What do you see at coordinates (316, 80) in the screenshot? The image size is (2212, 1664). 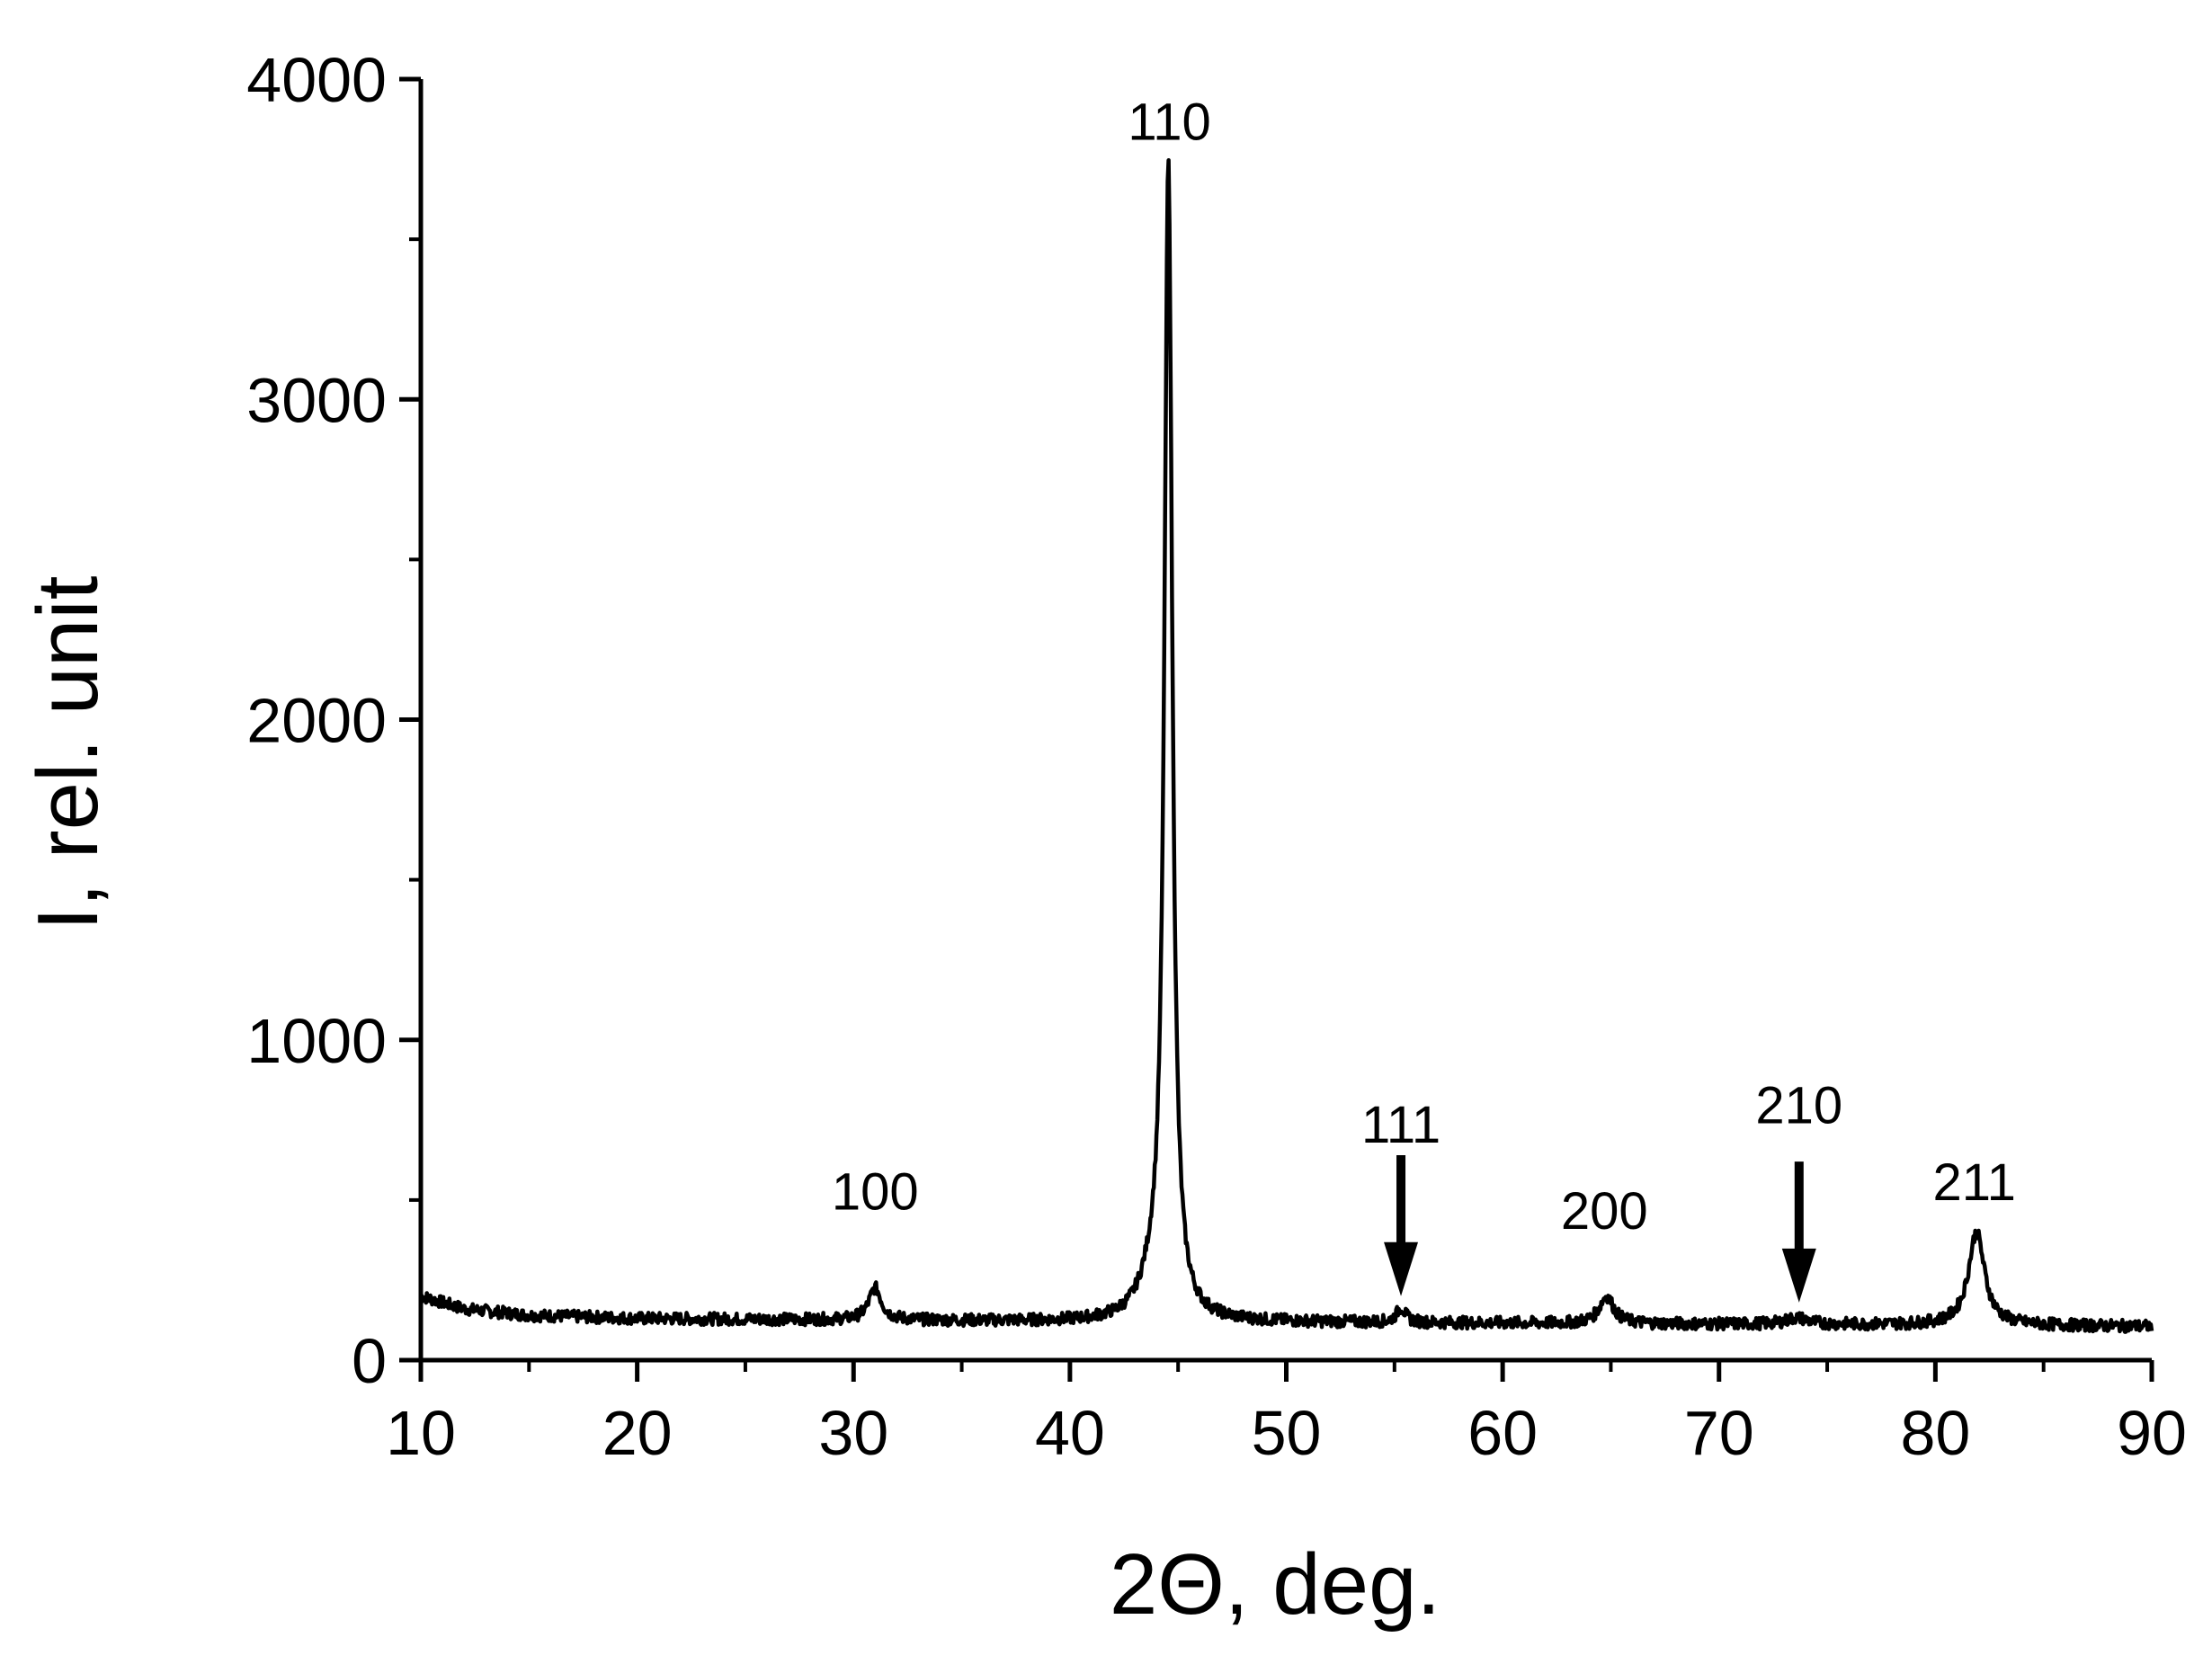 I see `y-tick-label: 4000` at bounding box center [316, 80].